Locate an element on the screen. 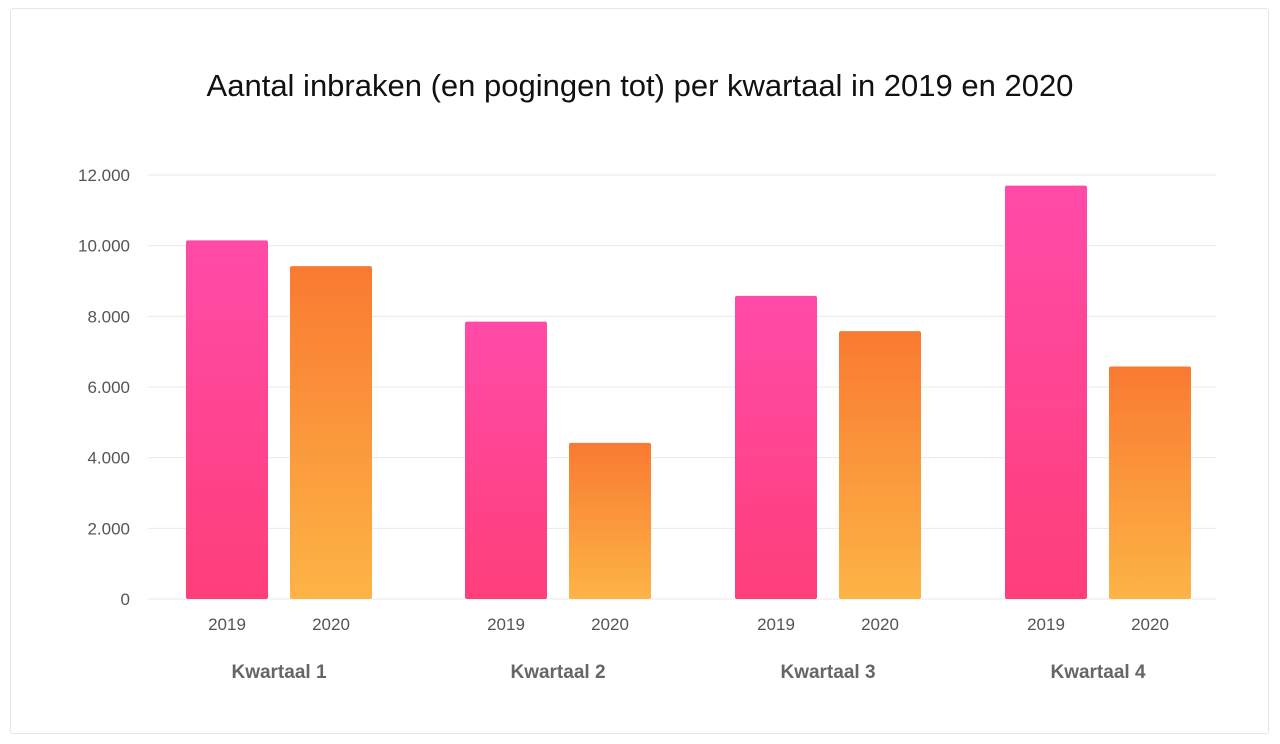 Image resolution: width=1280 pixels, height=744 pixels. bar-2020-q4 is located at coordinates (1150, 482).